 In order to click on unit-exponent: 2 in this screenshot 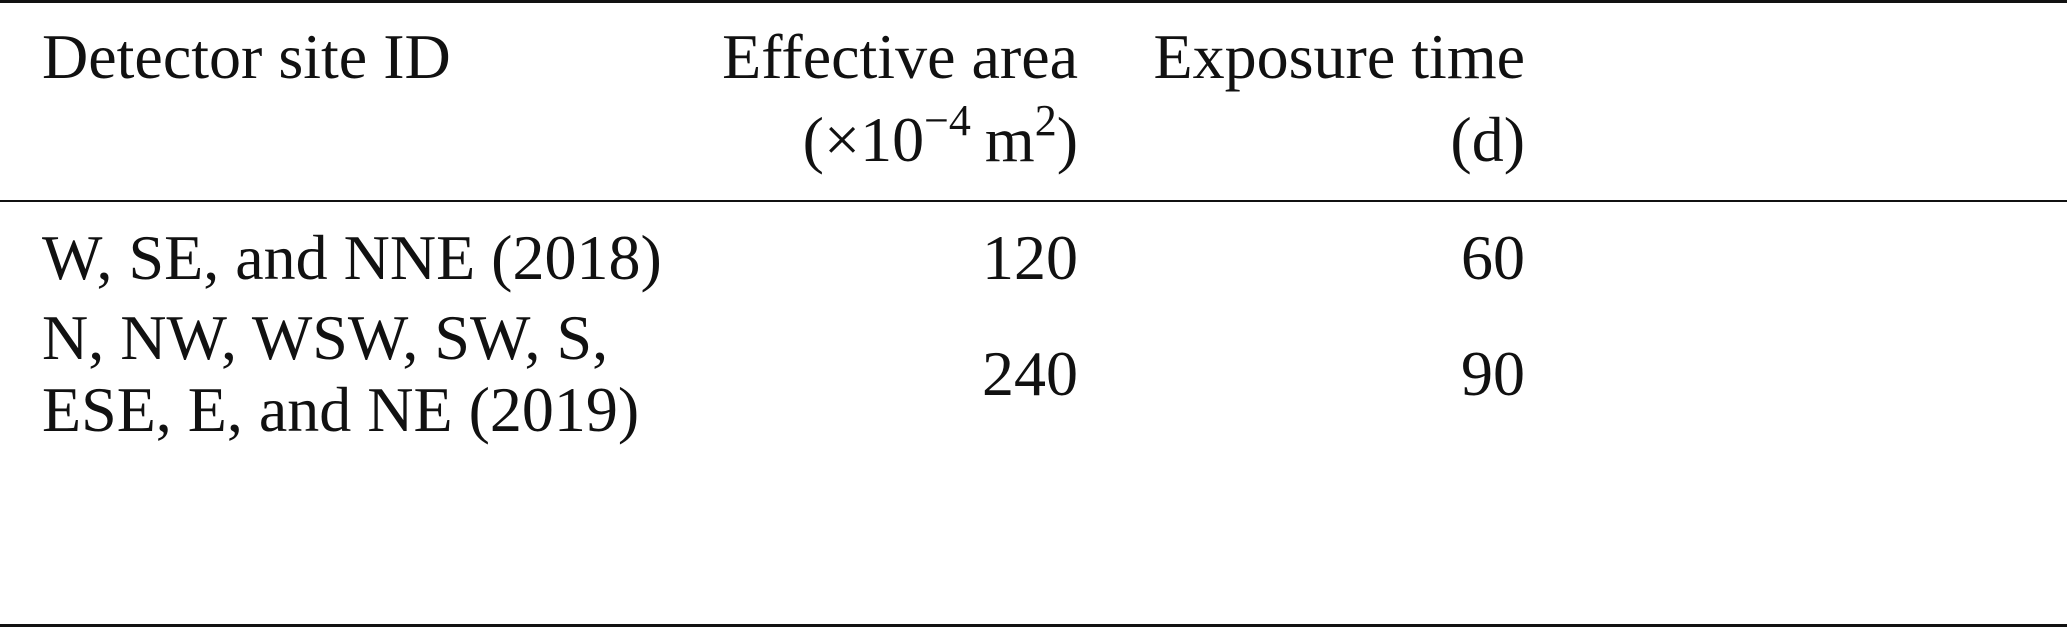, I will do `click(1045, 120)`.